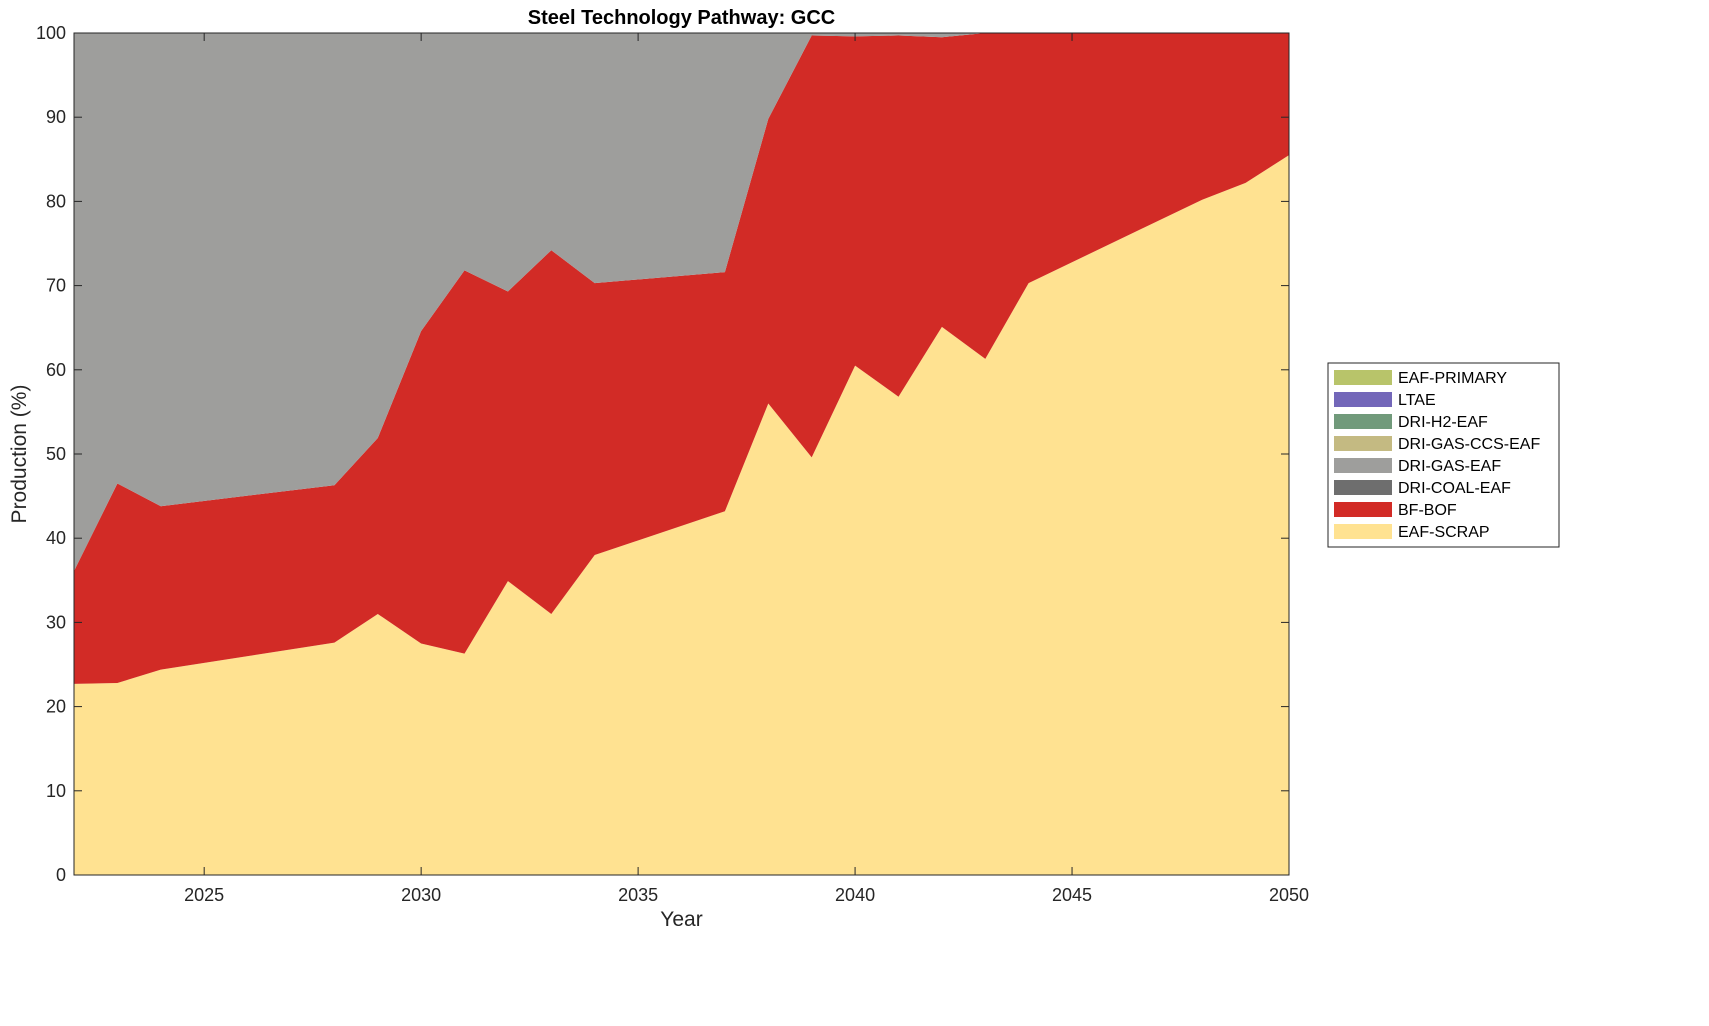 This screenshot has width=1709, height=1026. I want to click on legend-swatch-ltae, so click(1363, 399).